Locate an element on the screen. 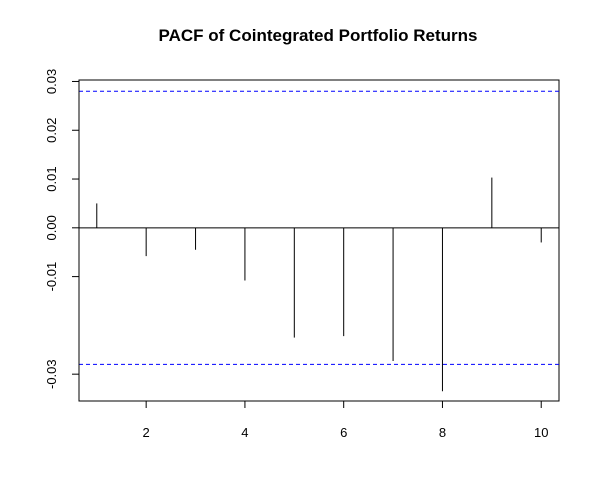  y-tick-label: 0.02 is located at coordinates (51, 130).